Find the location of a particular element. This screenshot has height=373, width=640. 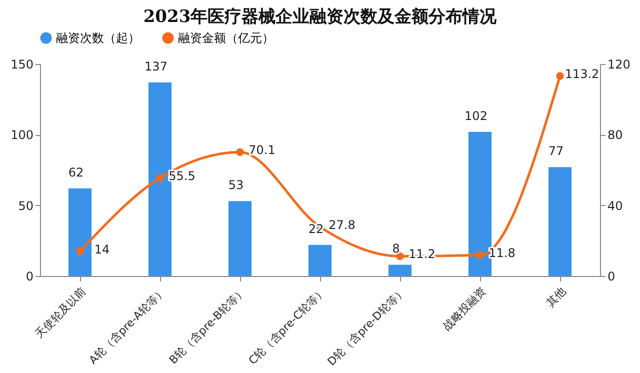

data-label: 53 is located at coordinates (236, 185).